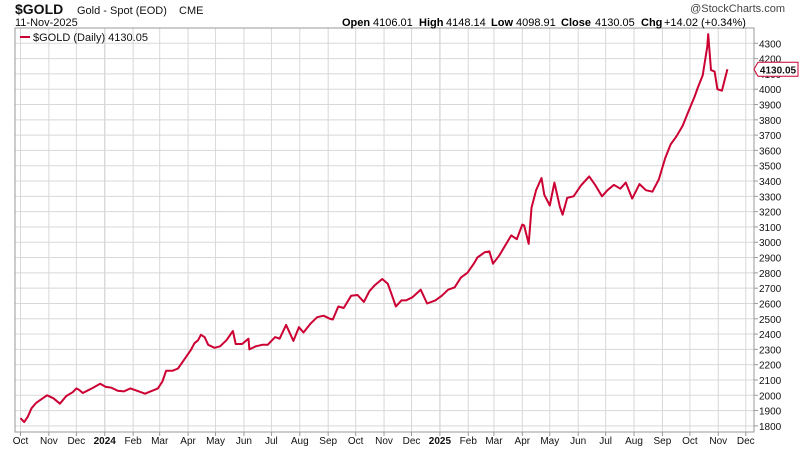  I want to click on open-value: 4106.01, so click(393, 23).